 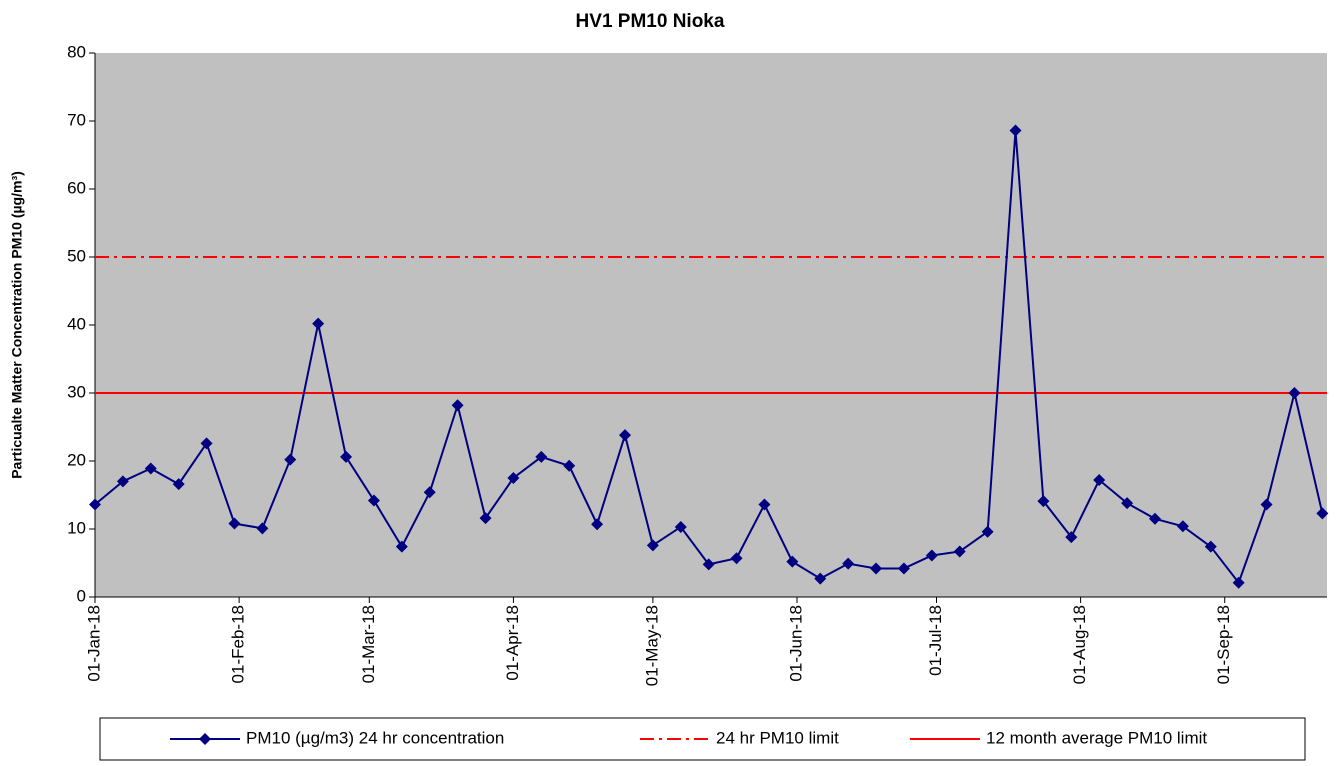 I want to click on x-tick-label: 01-May-18, so click(x=651, y=645).